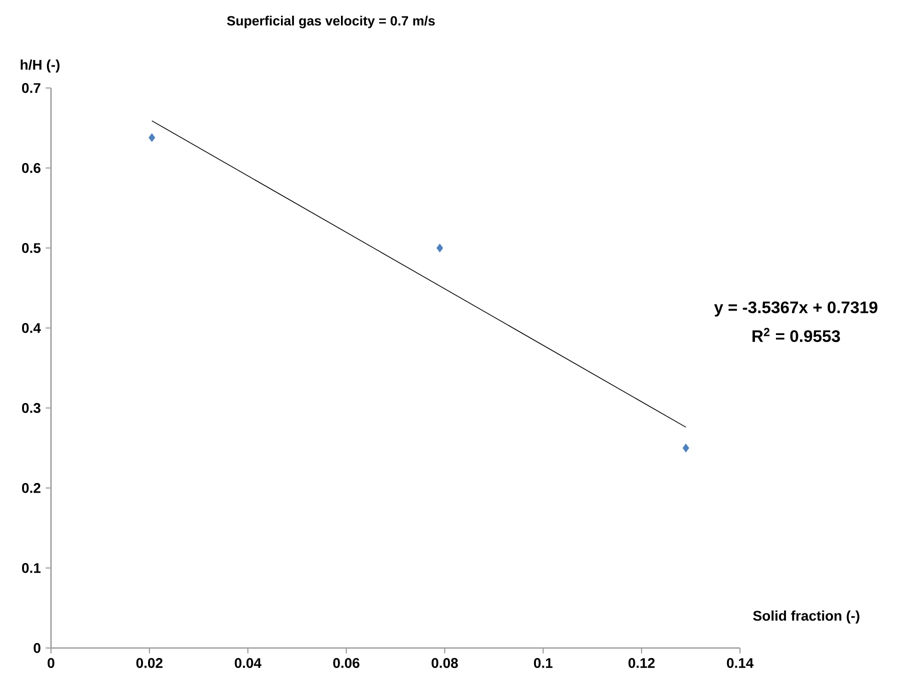 The image size is (902, 678). What do you see at coordinates (248, 663) in the screenshot?
I see `x-tick-label: 0.04` at bounding box center [248, 663].